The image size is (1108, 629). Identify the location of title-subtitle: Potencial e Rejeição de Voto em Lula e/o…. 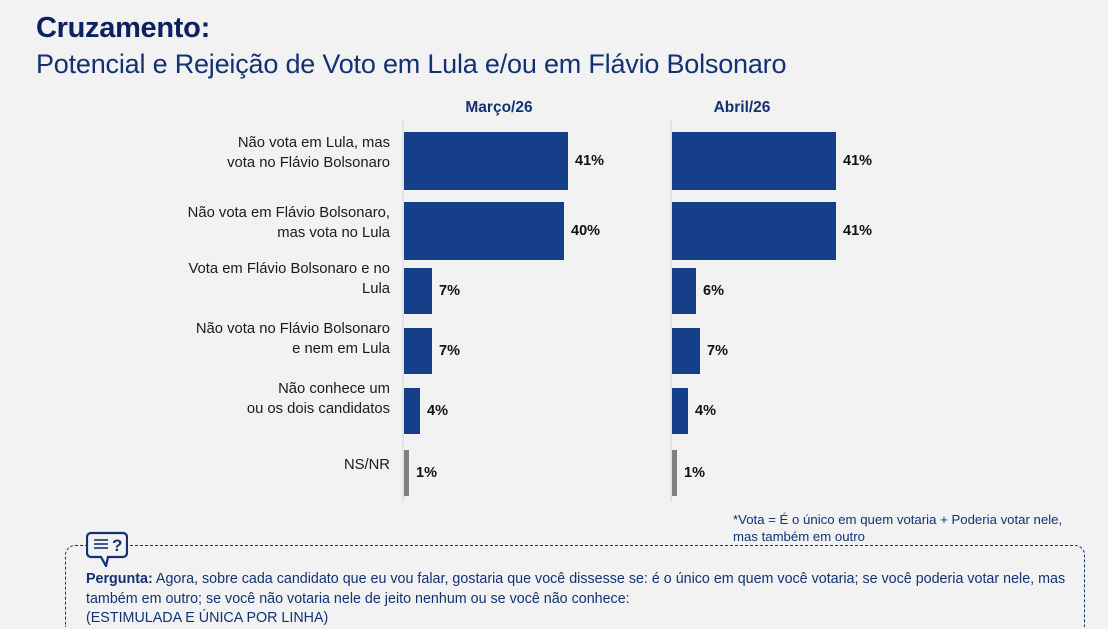
(411, 64).